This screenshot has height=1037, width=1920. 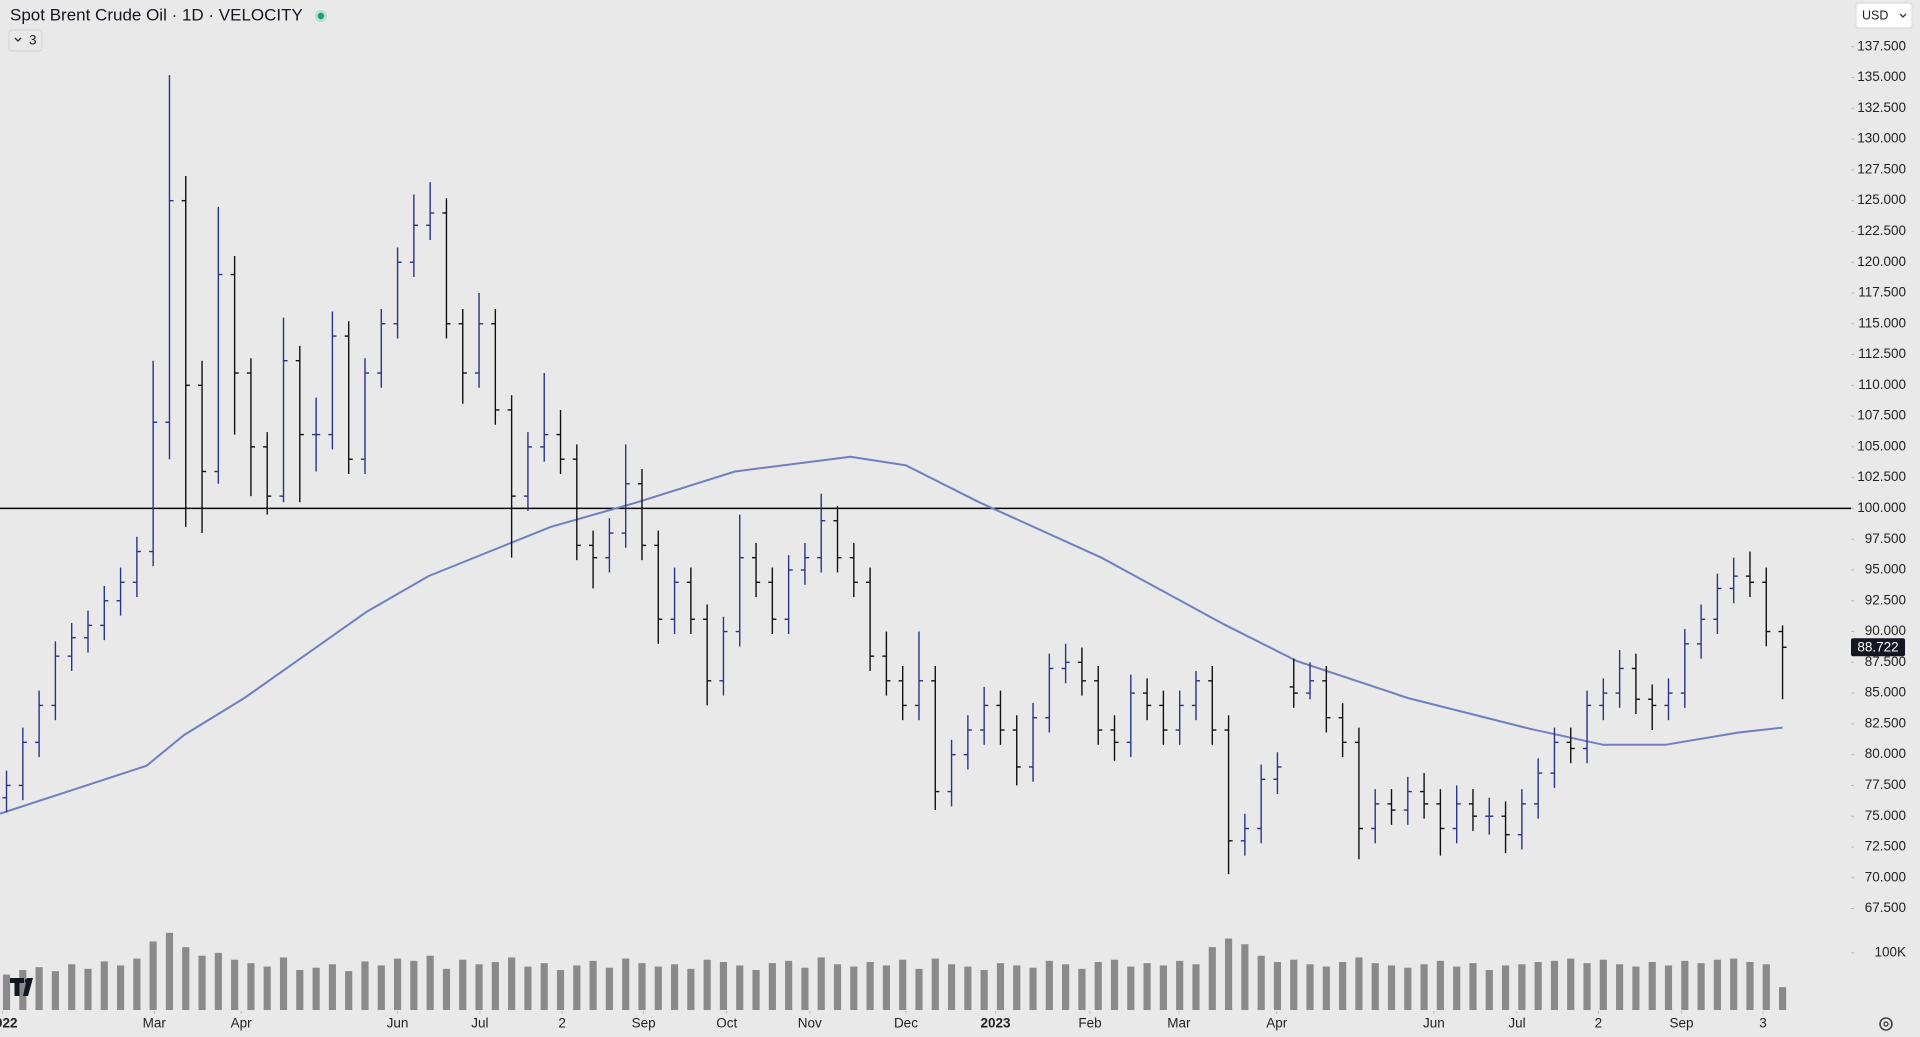 I want to click on x-tick-label: 2023, so click(x=996, y=1023).